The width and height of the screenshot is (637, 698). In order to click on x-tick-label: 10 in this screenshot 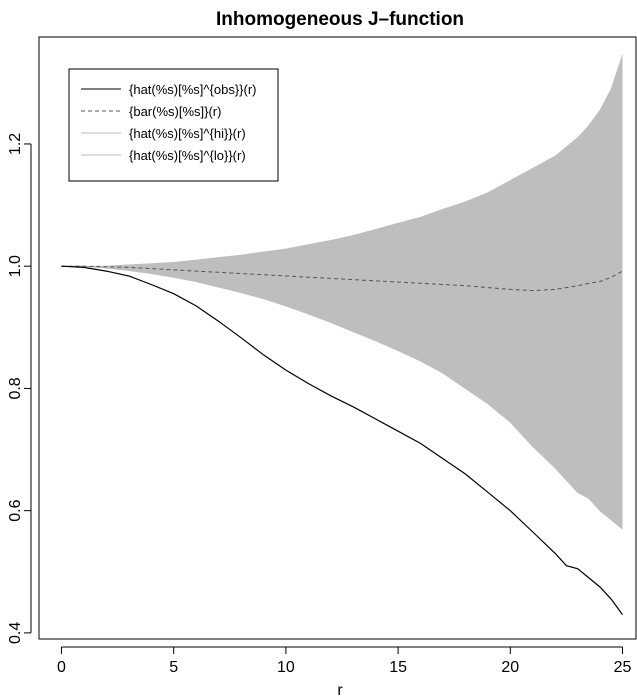, I will do `click(286, 667)`.